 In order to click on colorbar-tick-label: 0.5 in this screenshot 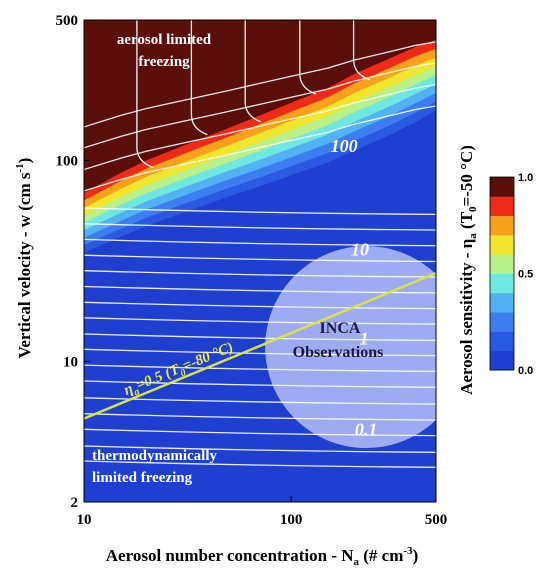, I will do `click(525, 275)`.